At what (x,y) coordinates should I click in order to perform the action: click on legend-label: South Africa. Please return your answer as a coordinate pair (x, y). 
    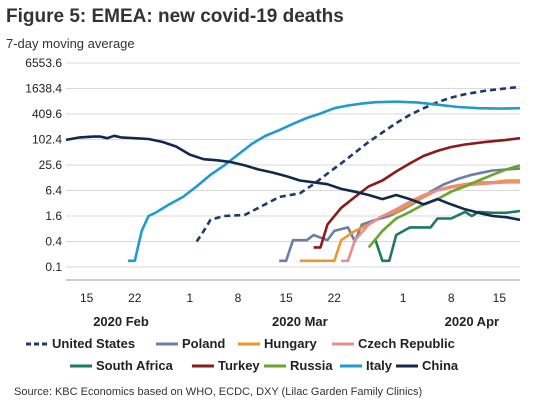
    Looking at the image, I should click on (135, 365).